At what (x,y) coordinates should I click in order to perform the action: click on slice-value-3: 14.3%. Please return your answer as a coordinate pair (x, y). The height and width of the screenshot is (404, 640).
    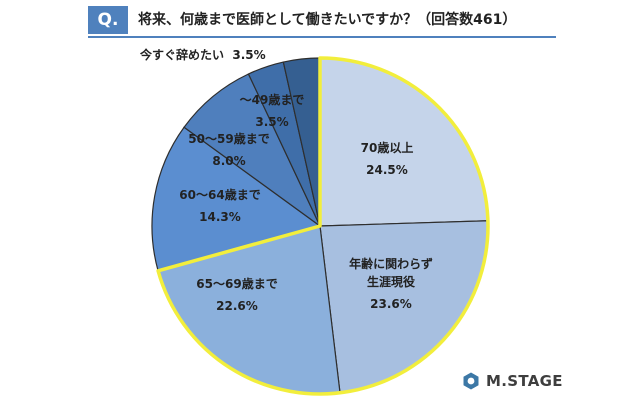
    Looking at the image, I should click on (220, 217).